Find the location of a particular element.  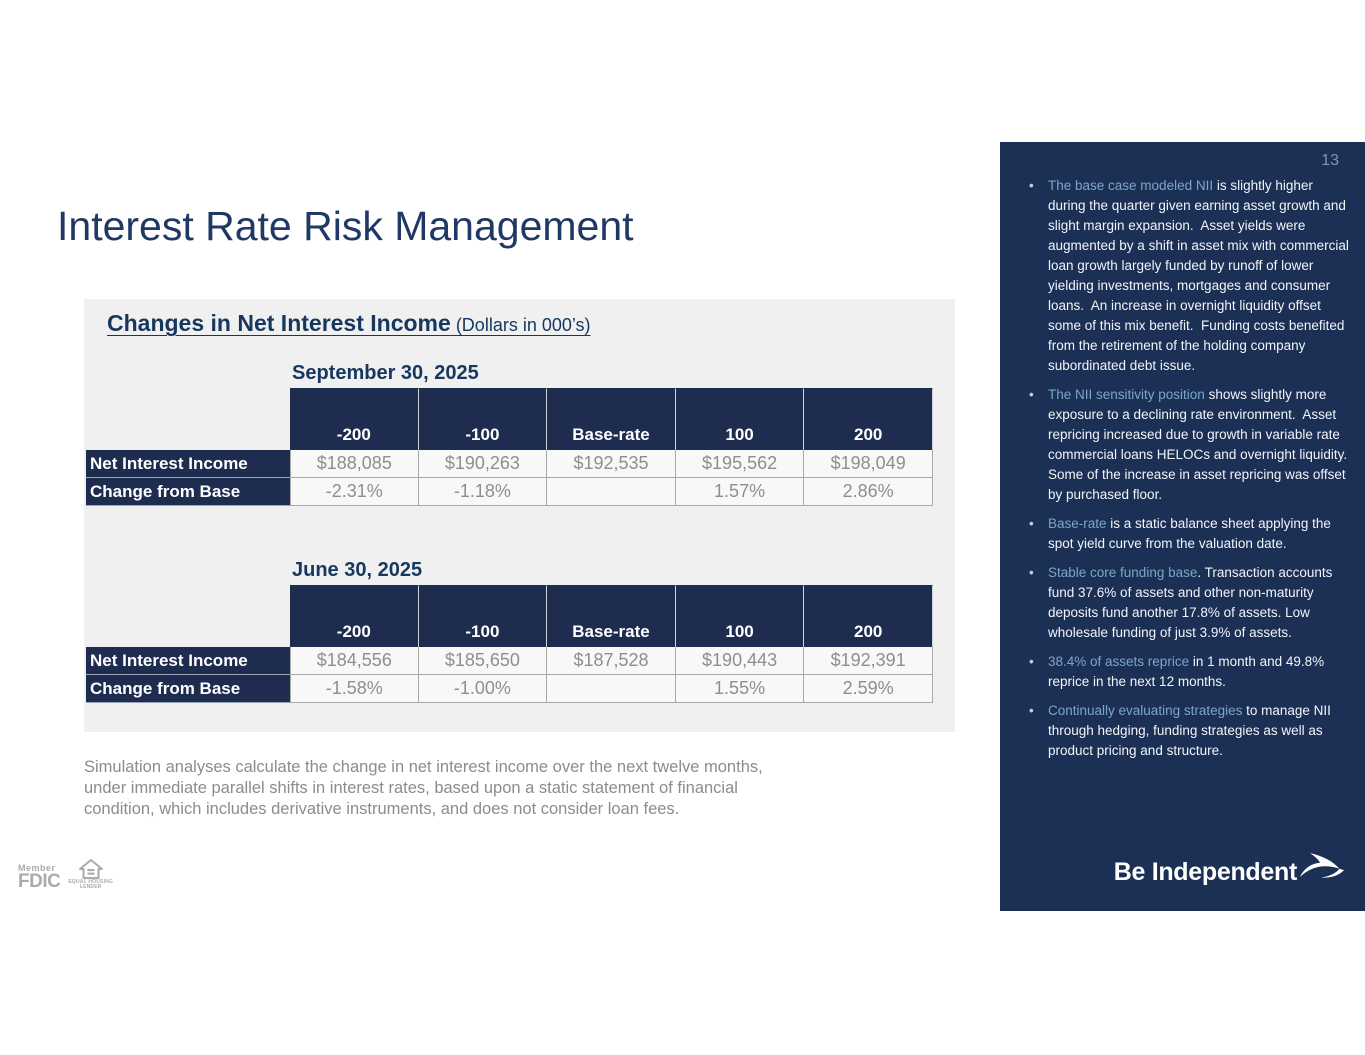

table-cell: 2.59% is located at coordinates (868, 689).